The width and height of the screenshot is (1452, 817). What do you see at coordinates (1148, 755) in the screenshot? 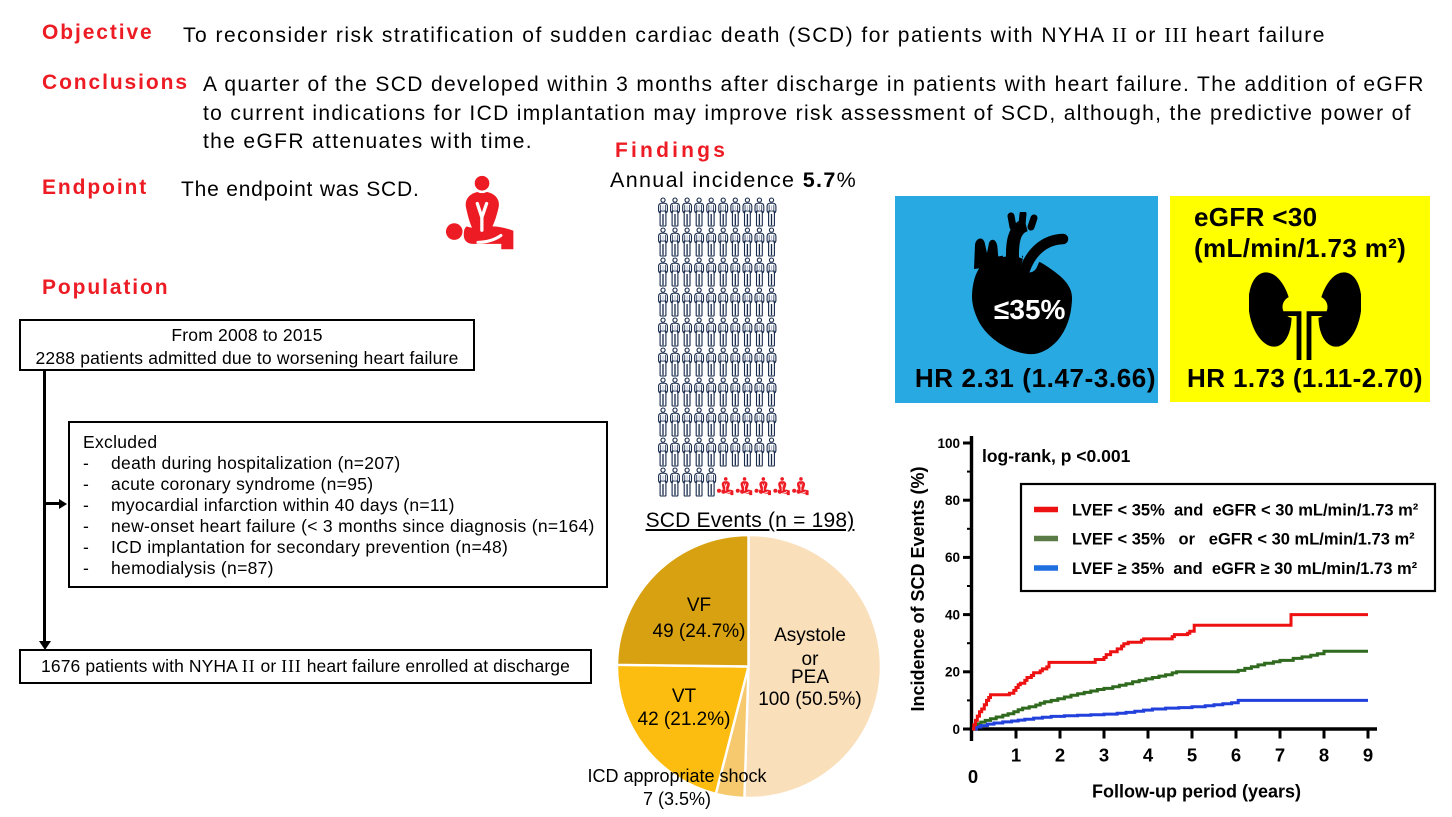
I see `svg-text: 4` at bounding box center [1148, 755].